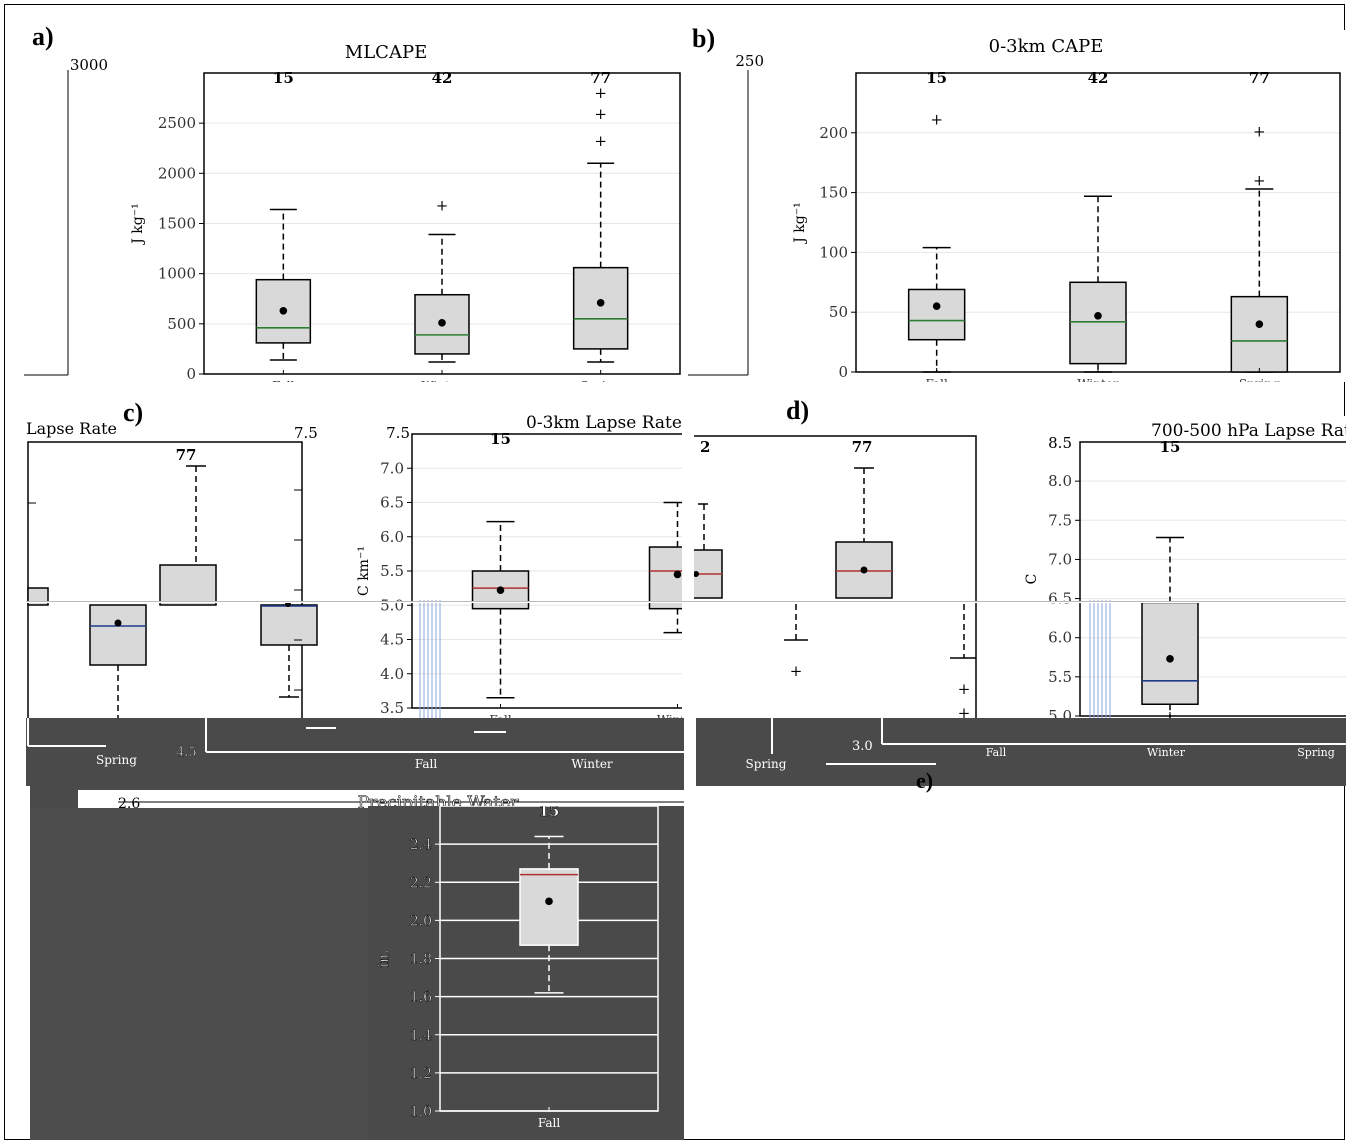  What do you see at coordinates (798, 410) in the screenshot?
I see `panel-label-d: d)` at bounding box center [798, 410].